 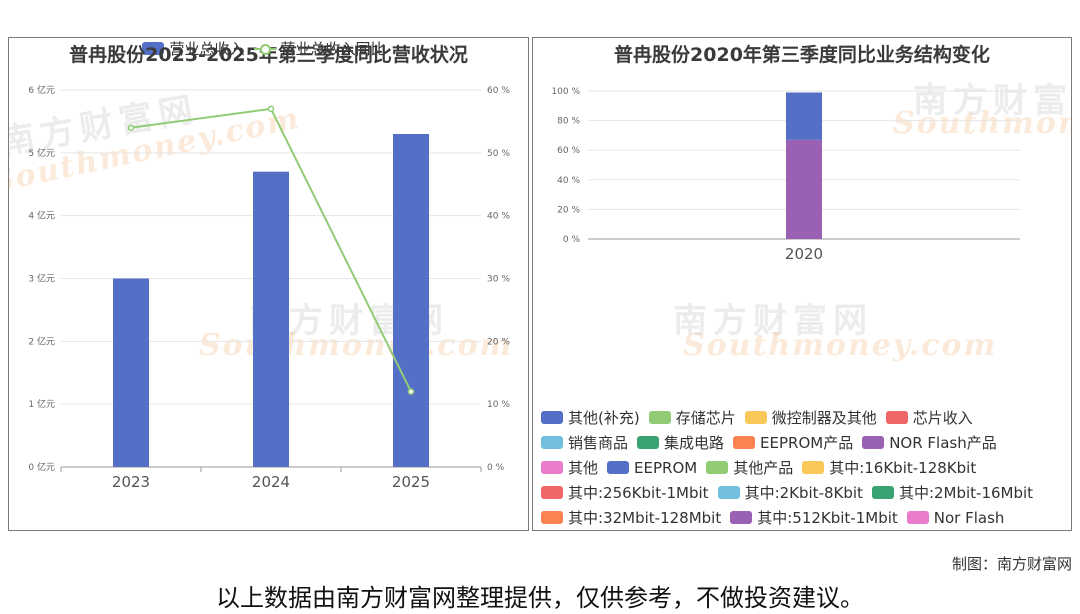 What do you see at coordinates (763, 468) in the screenshot?
I see `legend-label: 其他产品` at bounding box center [763, 468].